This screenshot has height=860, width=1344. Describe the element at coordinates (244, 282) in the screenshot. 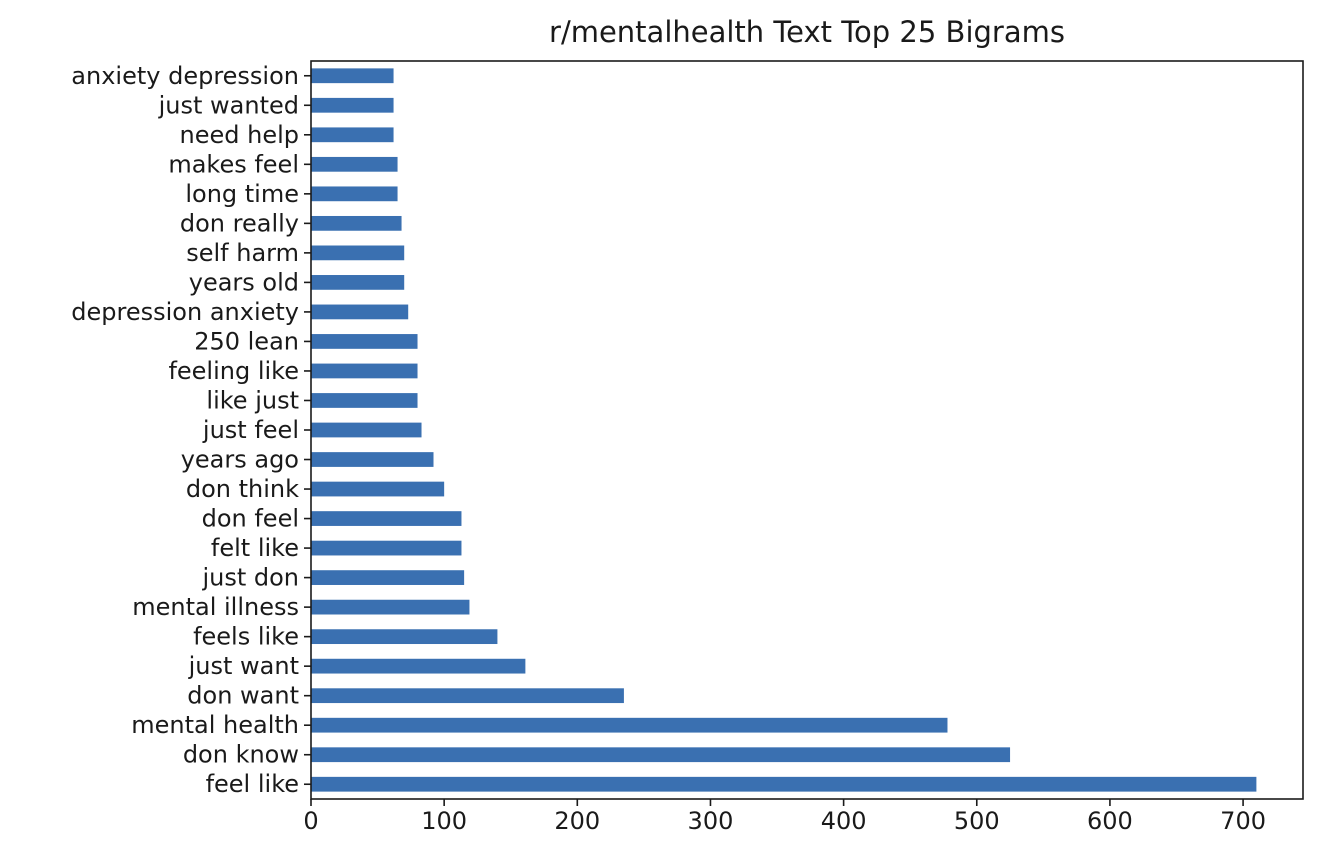

I see `y-tick-label: years old` at that location.